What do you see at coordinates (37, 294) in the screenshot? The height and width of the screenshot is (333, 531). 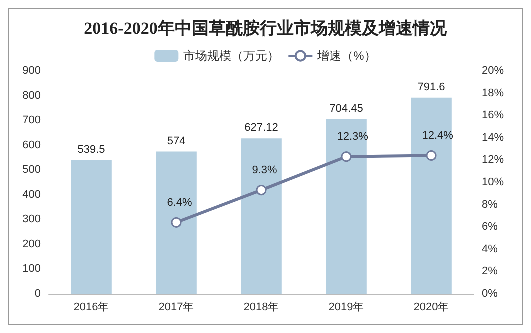 I see `y-tick-label: 0` at bounding box center [37, 294].